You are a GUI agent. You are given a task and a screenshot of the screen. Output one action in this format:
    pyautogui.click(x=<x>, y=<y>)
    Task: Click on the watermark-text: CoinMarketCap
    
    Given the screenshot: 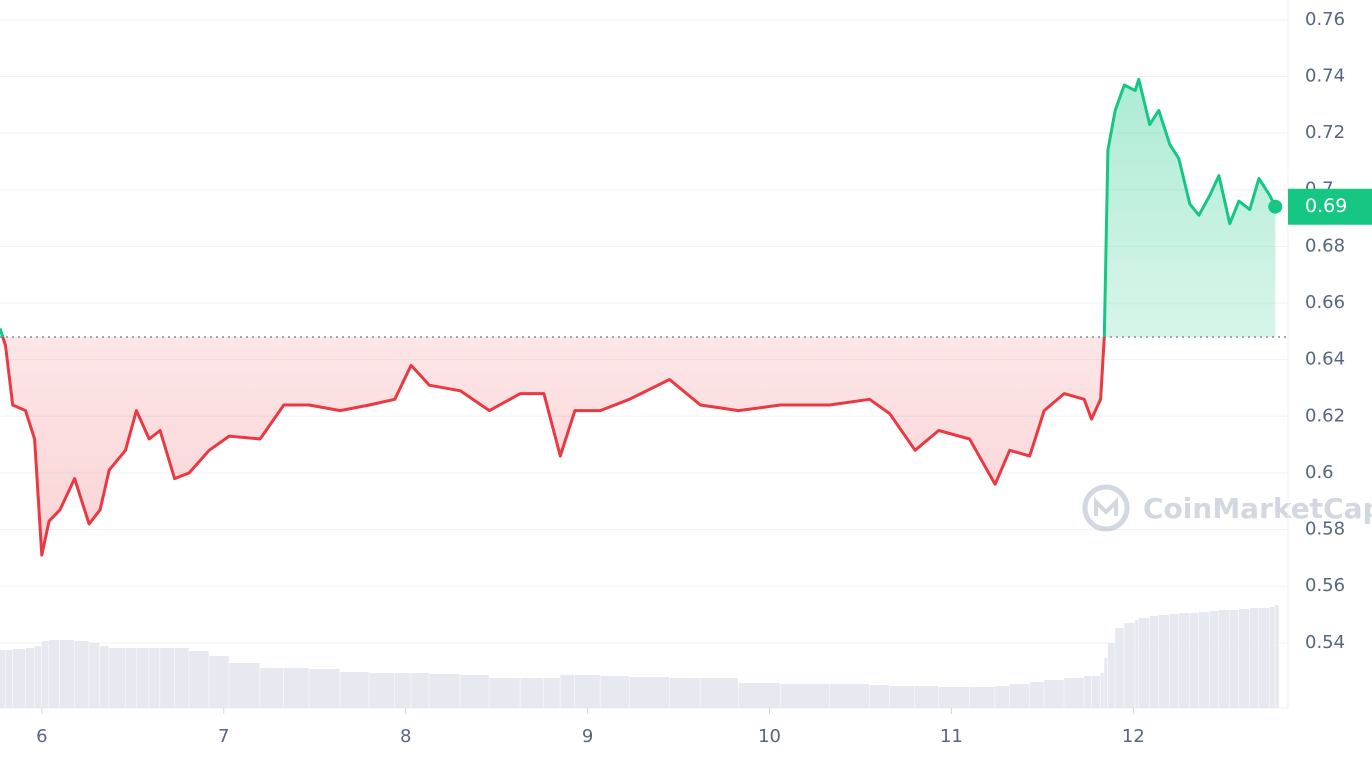 What is the action you would take?
    pyautogui.click(x=1257, y=508)
    